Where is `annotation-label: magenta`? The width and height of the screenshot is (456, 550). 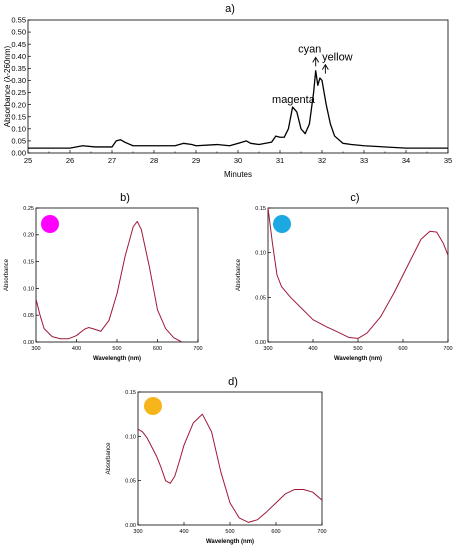
annotation-label: magenta is located at coordinates (294, 100).